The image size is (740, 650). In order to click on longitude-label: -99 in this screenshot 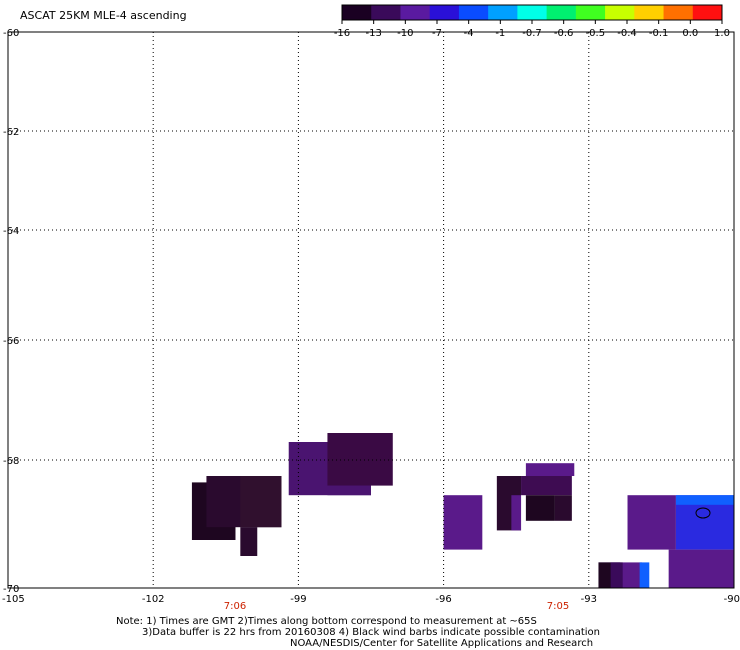, I will do `click(298, 599)`.